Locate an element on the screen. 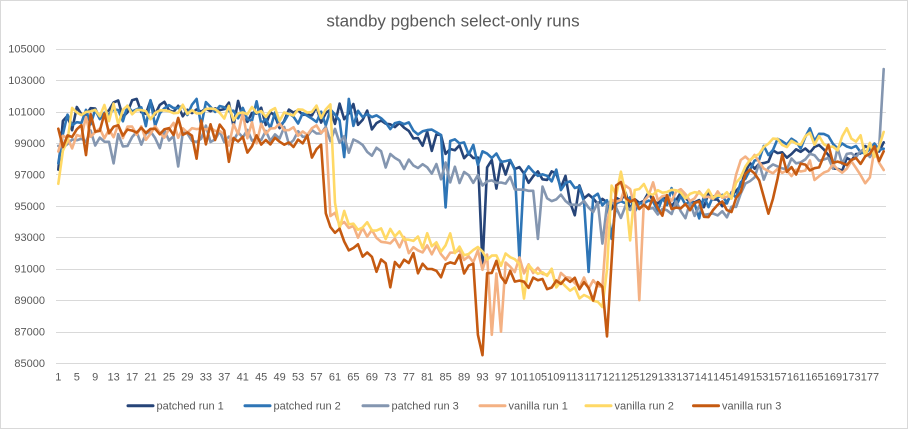 The width and height of the screenshot is (908, 434). svg-text: 33 is located at coordinates (206, 378).